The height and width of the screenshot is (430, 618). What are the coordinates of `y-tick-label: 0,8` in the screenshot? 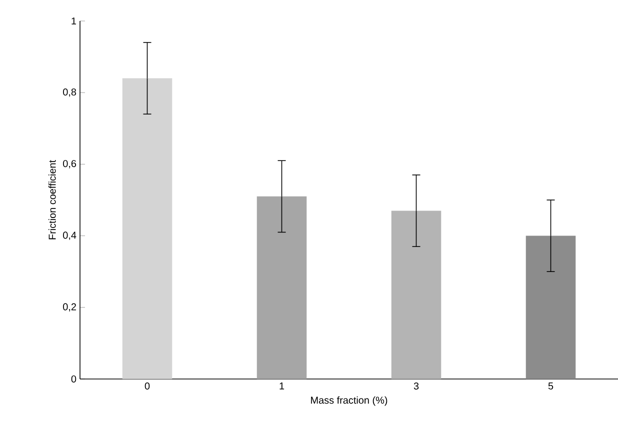 It's located at (69, 92).